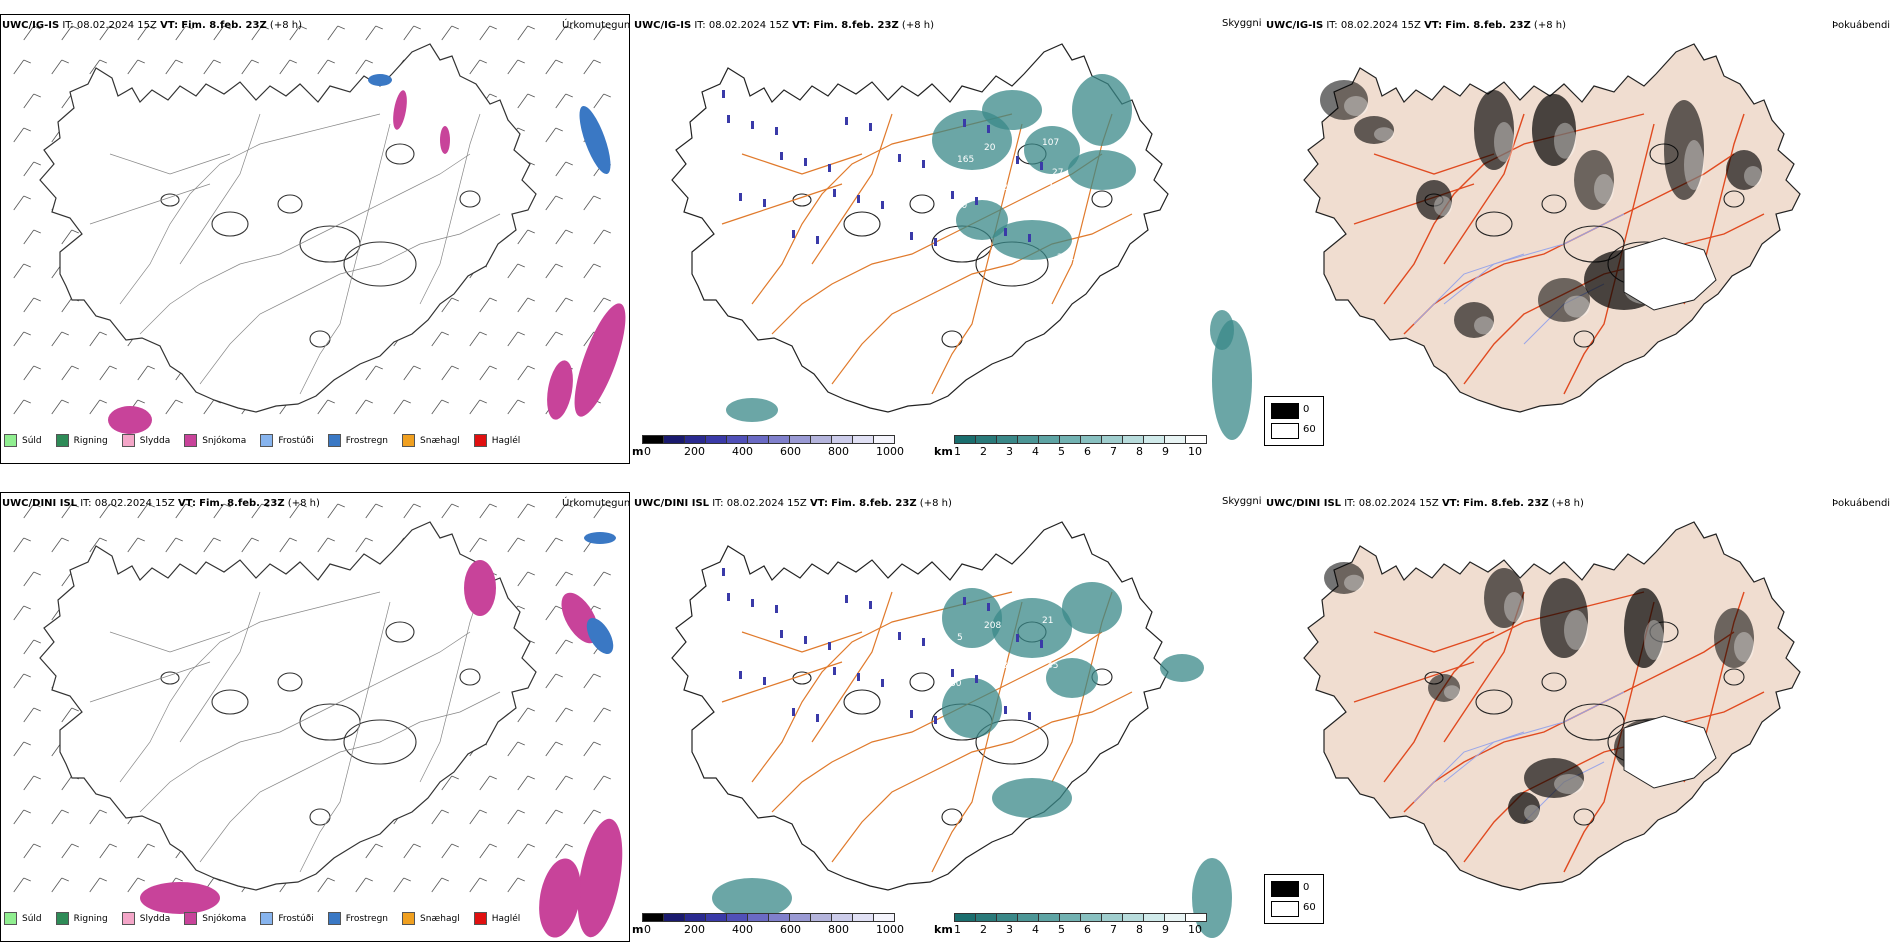  I want to click on legend-item: Rigning, so click(81, 440).